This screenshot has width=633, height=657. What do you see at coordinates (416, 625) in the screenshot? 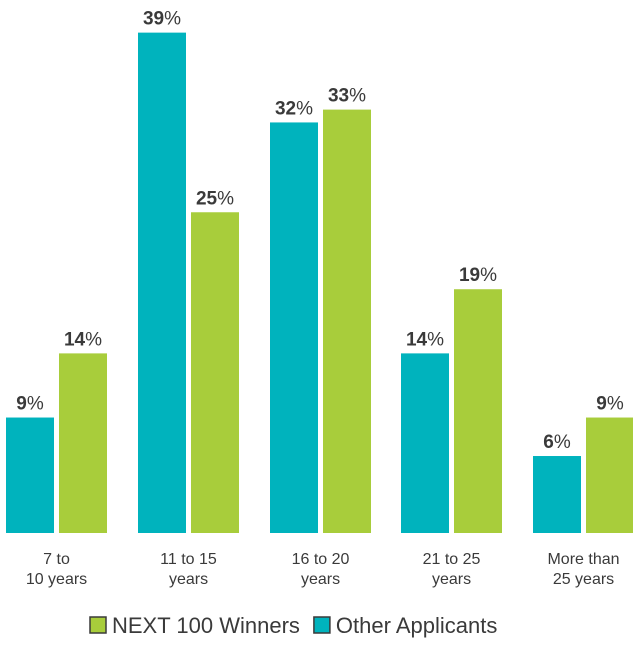
I see `legend-label: Other Applicants` at bounding box center [416, 625].